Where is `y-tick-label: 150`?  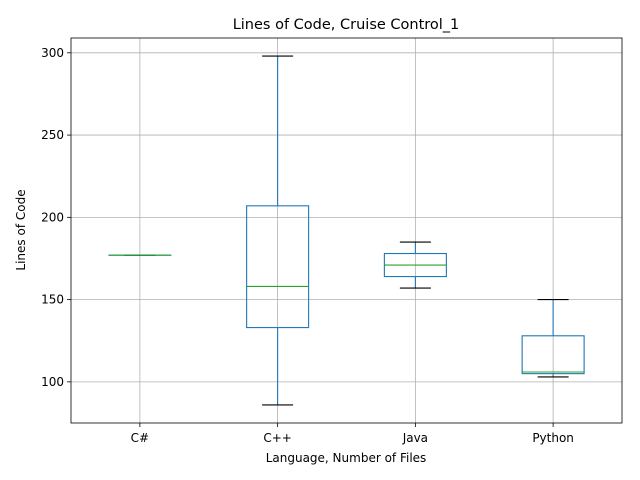
y-tick-label: 150 is located at coordinates (52, 300).